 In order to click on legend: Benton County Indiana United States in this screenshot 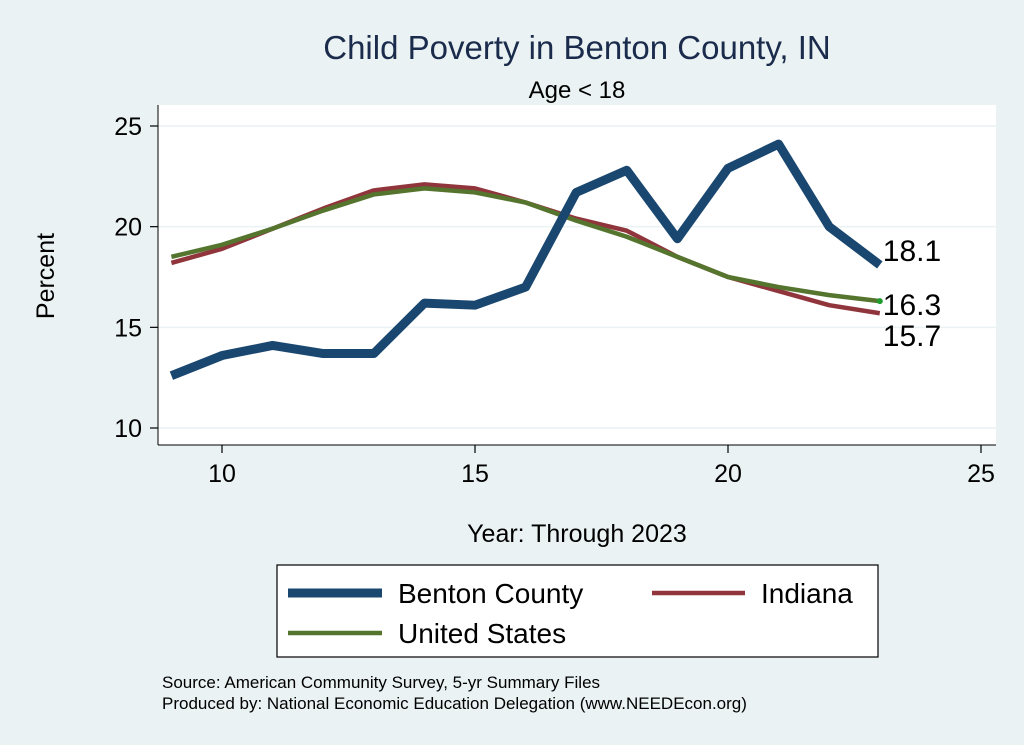, I will do `click(570, 613)`.